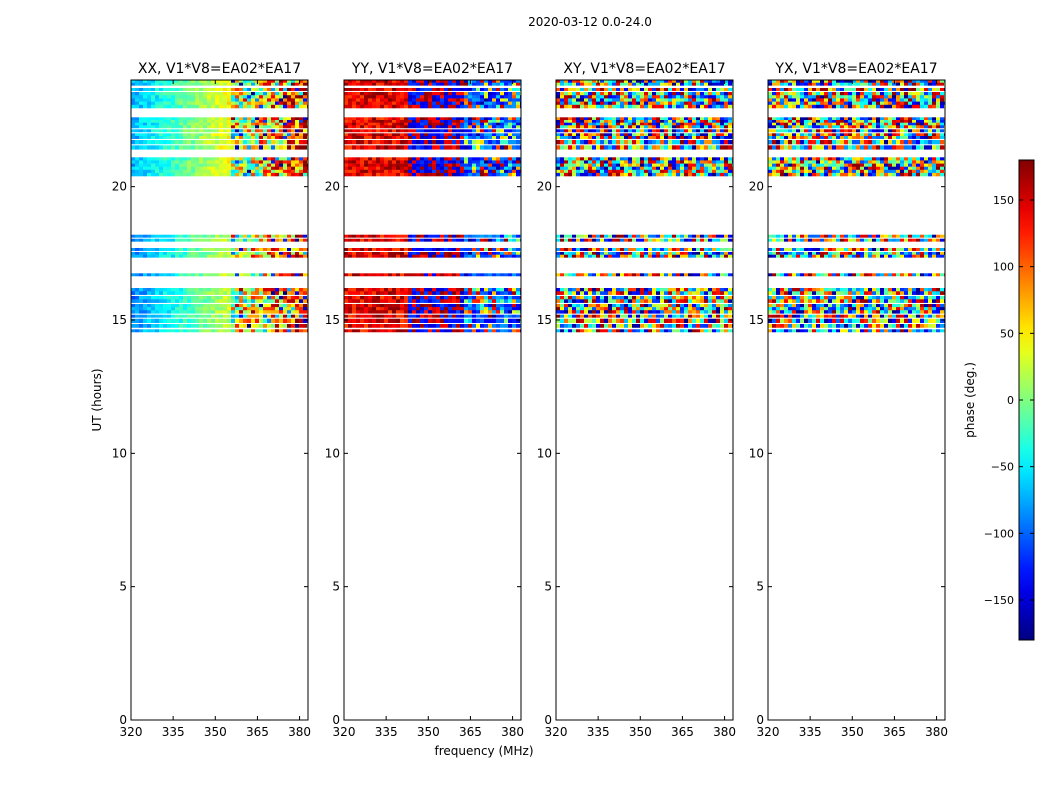  I want to click on x-axis-label: frequency (MHz), so click(483, 751).